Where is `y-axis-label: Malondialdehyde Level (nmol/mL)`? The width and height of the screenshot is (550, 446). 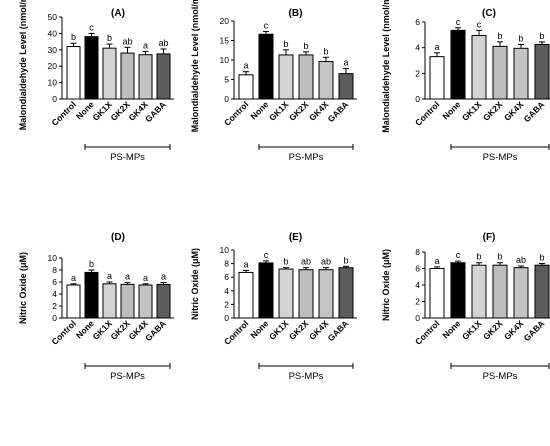
y-axis-label: Malondialdehyde Level (nmol/mL) is located at coordinates (195, 66).